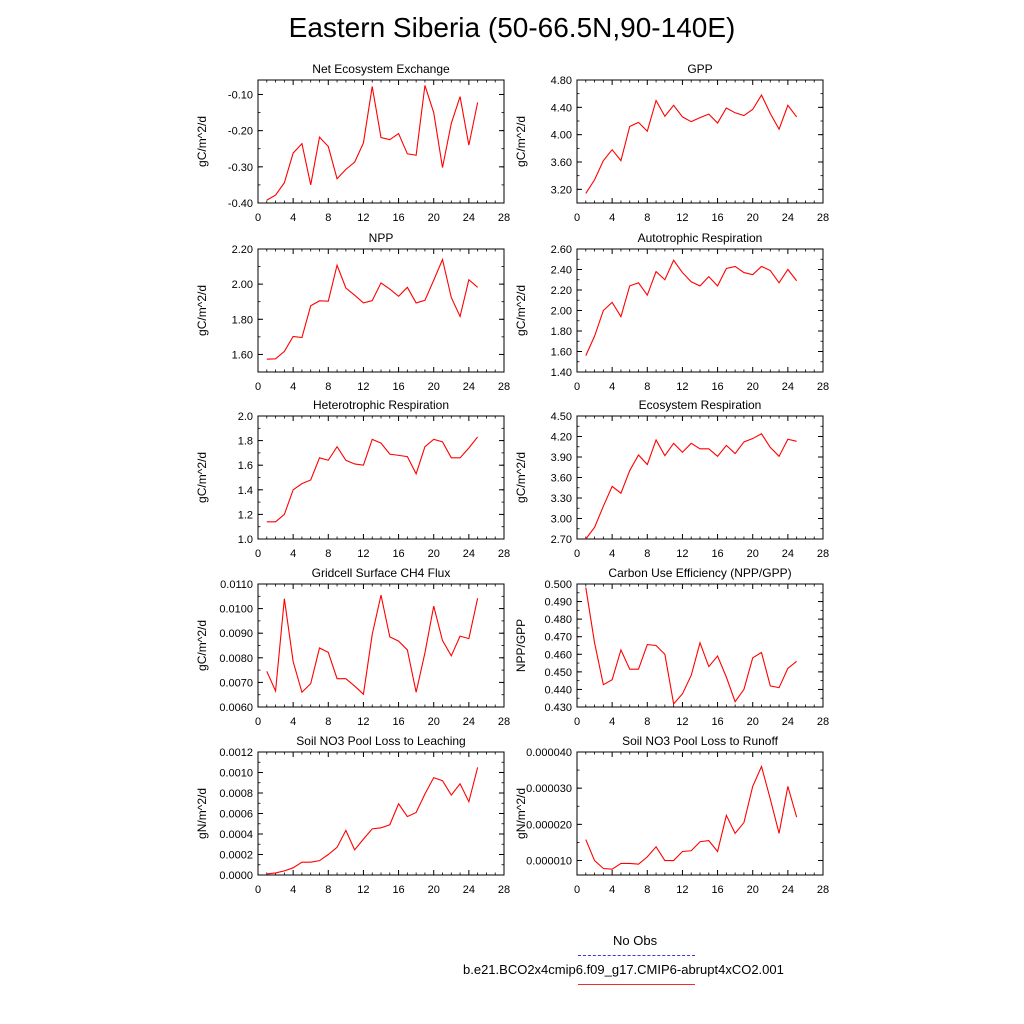 This screenshot has height=1024, width=1024. What do you see at coordinates (245, 540) in the screenshot?
I see `y-tick-label: 1.0` at bounding box center [245, 540].